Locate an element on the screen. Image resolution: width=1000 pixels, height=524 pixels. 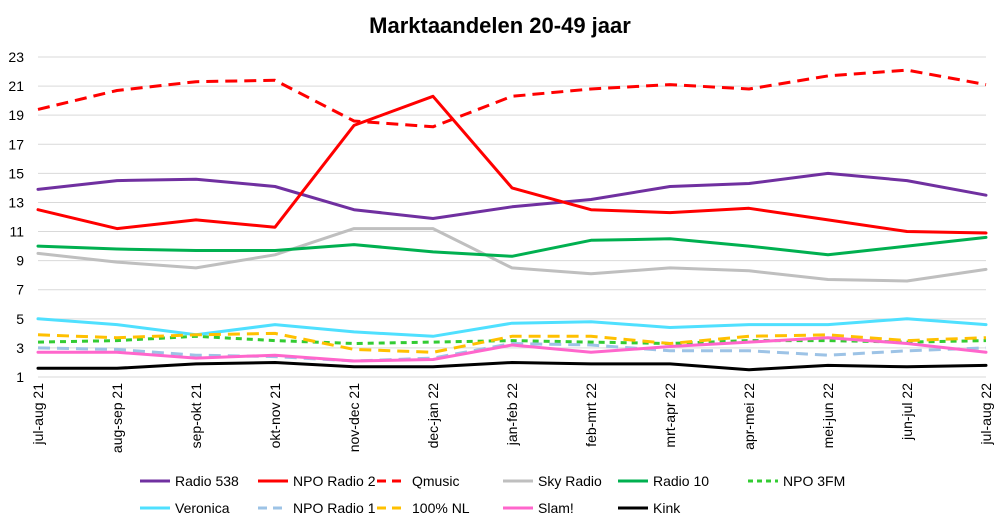
x-tick-label: aug-sep 21 is located at coordinates (117, 418).